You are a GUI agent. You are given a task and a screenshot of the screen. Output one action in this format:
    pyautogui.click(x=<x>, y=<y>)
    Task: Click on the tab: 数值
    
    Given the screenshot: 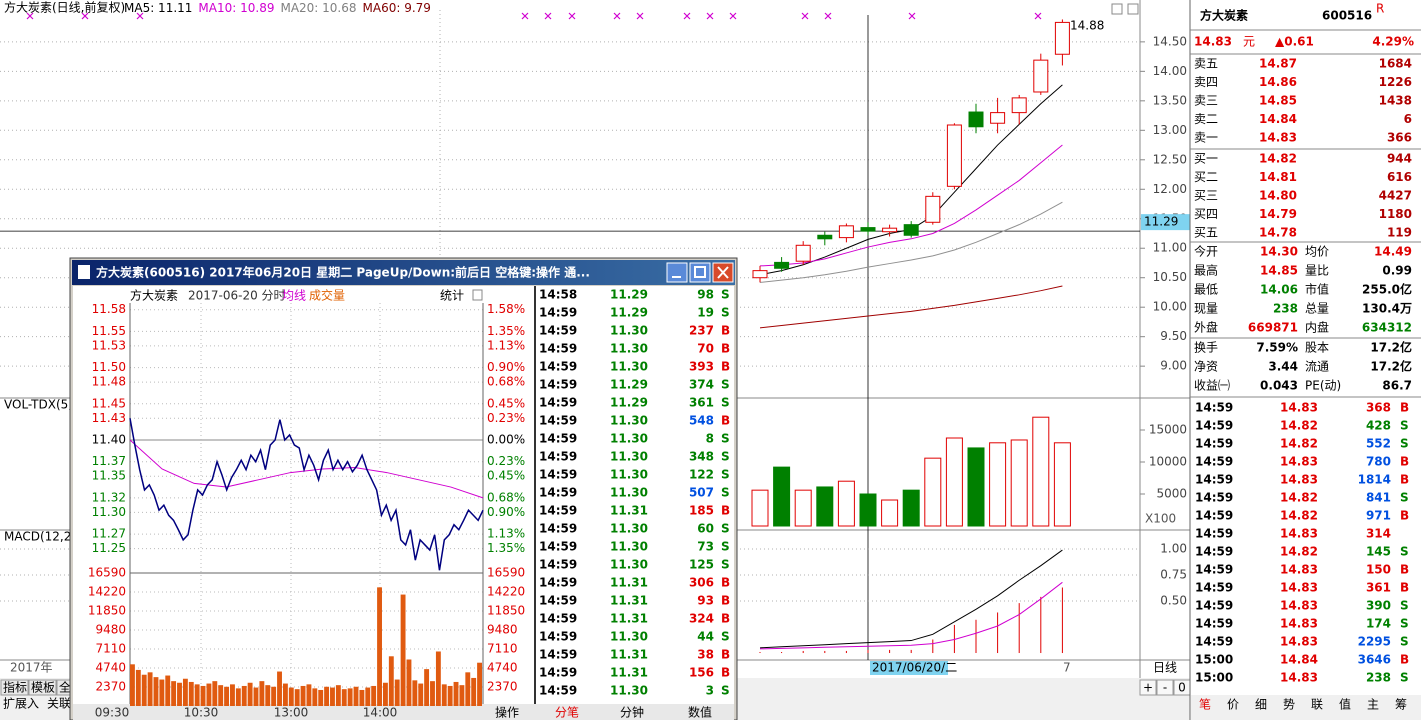 What is the action you would take?
    pyautogui.click(x=700, y=712)
    